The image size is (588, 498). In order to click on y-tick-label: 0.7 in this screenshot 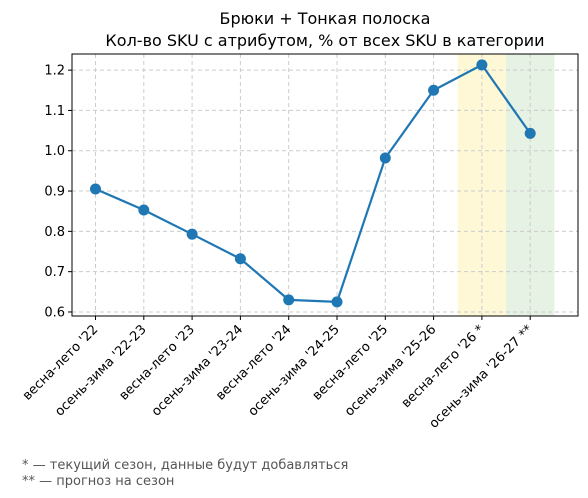, I will do `click(54, 272)`.